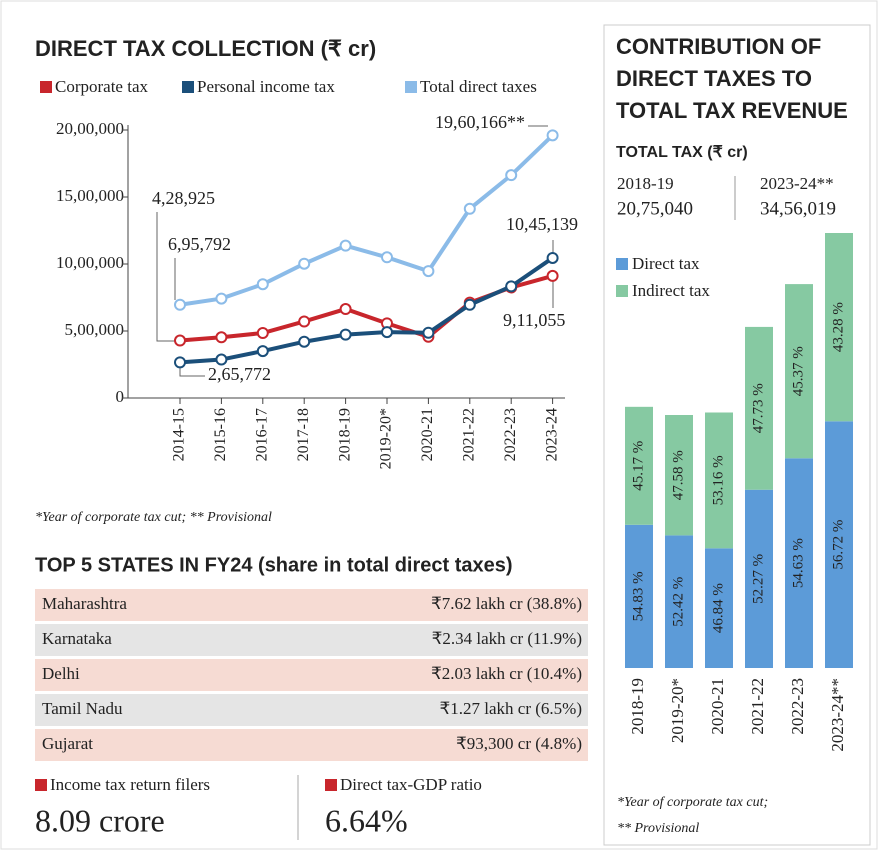 Image resolution: width=878 pixels, height=850 pixels. Describe the element at coordinates (311, 640) in the screenshot. I see `table-row` at that location.